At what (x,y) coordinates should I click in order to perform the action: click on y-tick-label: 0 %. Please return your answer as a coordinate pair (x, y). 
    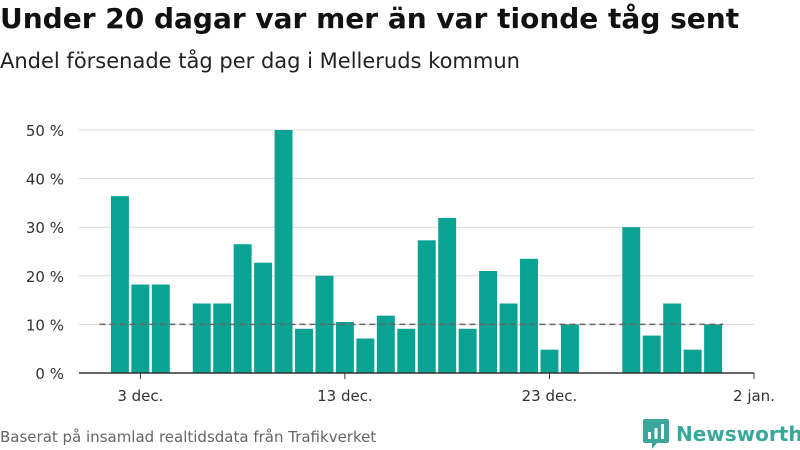
    Looking at the image, I should click on (49, 374).